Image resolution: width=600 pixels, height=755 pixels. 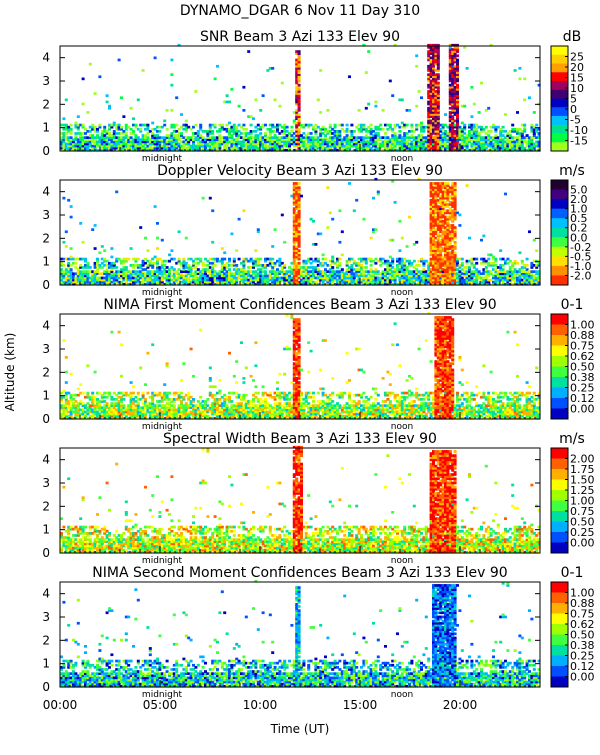 I want to click on colorbar-unit: dB, so click(x=572, y=37).